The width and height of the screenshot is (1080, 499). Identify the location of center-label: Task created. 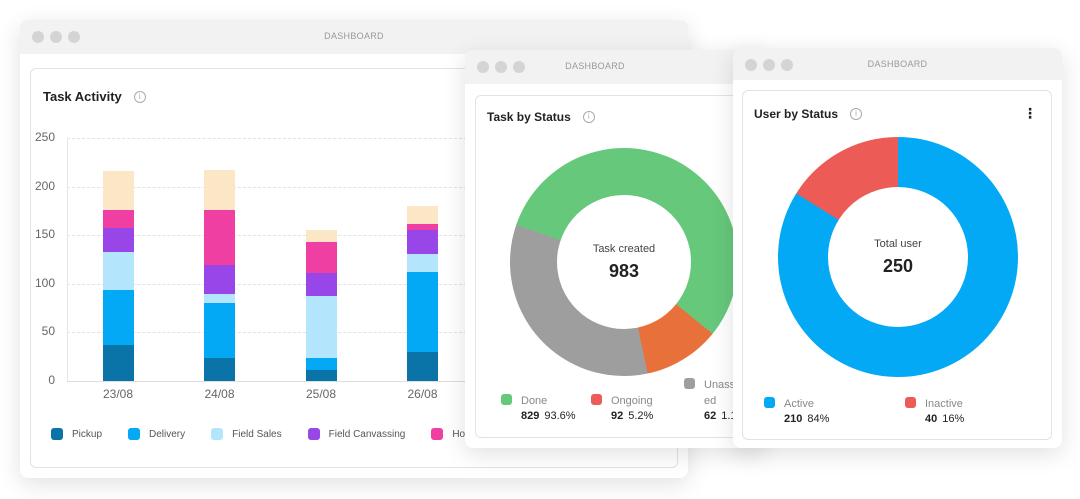
(624, 248).